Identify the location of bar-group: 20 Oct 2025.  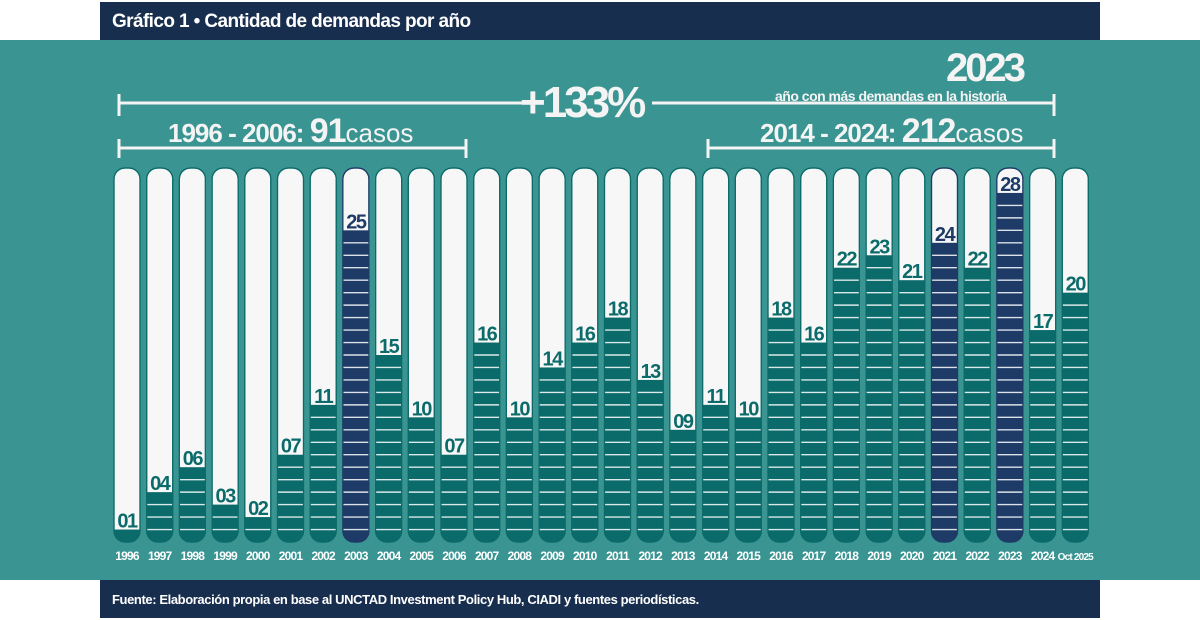
(1076, 365).